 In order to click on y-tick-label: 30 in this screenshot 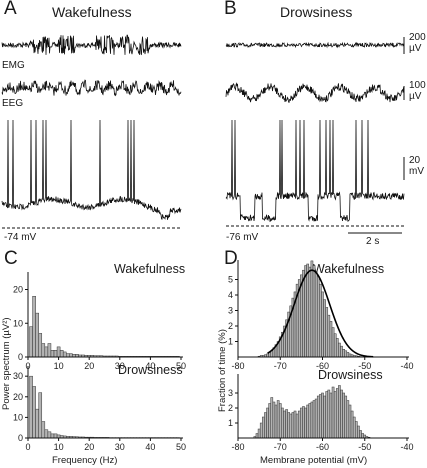, I will do `click(18, 376)`.